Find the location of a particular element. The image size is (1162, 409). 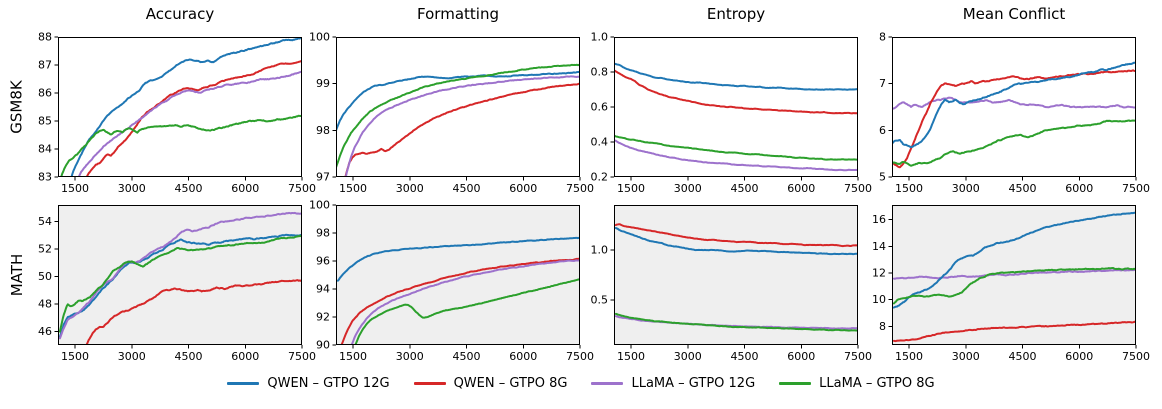

column-title-mean-conflict: Mean Conflict is located at coordinates (1014, 14).